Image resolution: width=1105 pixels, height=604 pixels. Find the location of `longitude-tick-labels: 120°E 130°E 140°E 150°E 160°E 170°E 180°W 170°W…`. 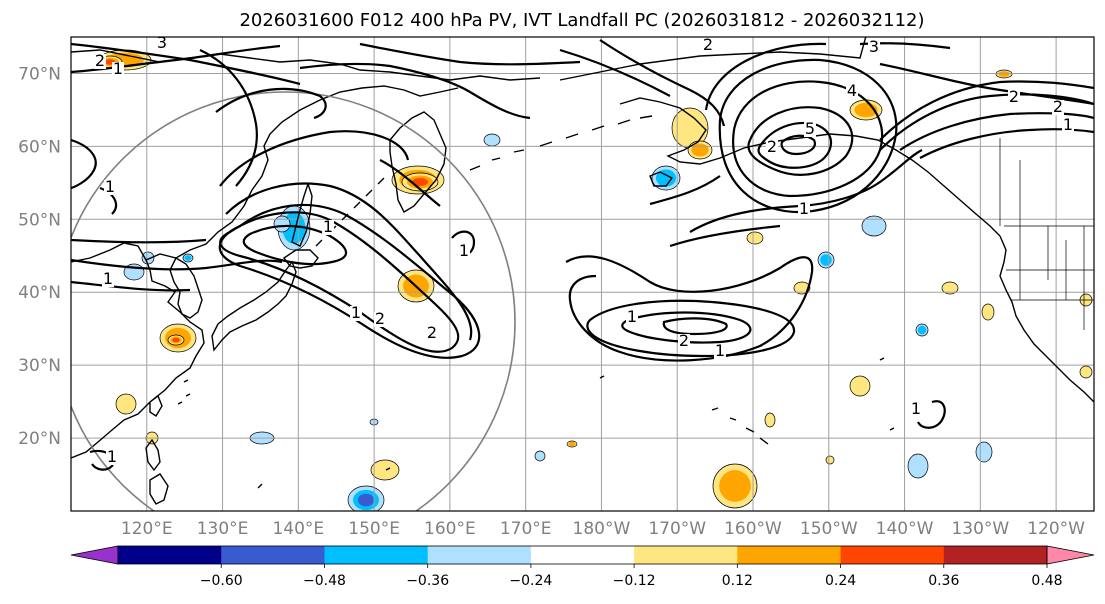

longitude-tick-labels: 120°E 130°E 140°E 150°E 160°E 170°E 180°W 170°W… is located at coordinates (603, 529).